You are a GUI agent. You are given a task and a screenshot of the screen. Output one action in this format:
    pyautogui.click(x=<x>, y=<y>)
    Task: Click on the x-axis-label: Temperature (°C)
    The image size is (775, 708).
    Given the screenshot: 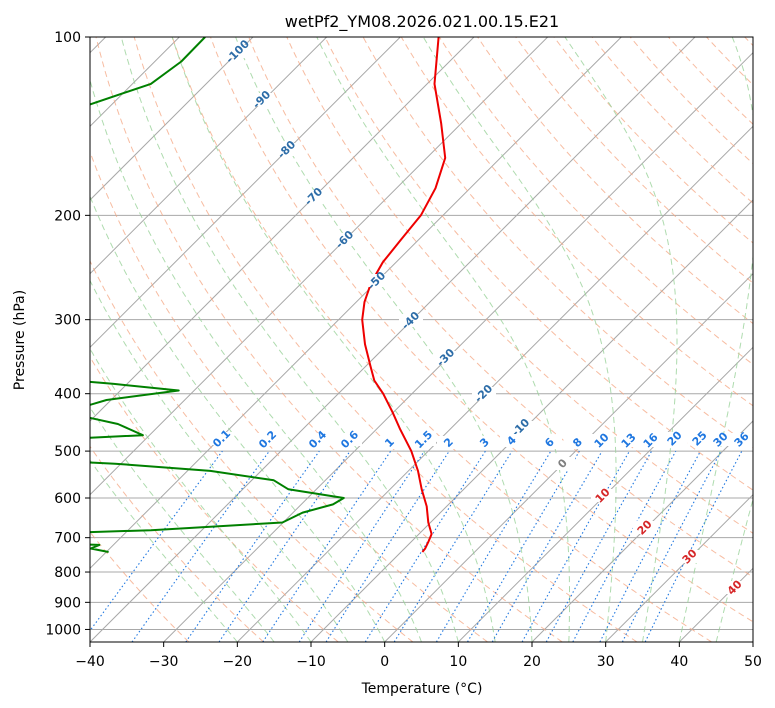 What is the action you would take?
    pyautogui.click(x=422, y=689)
    